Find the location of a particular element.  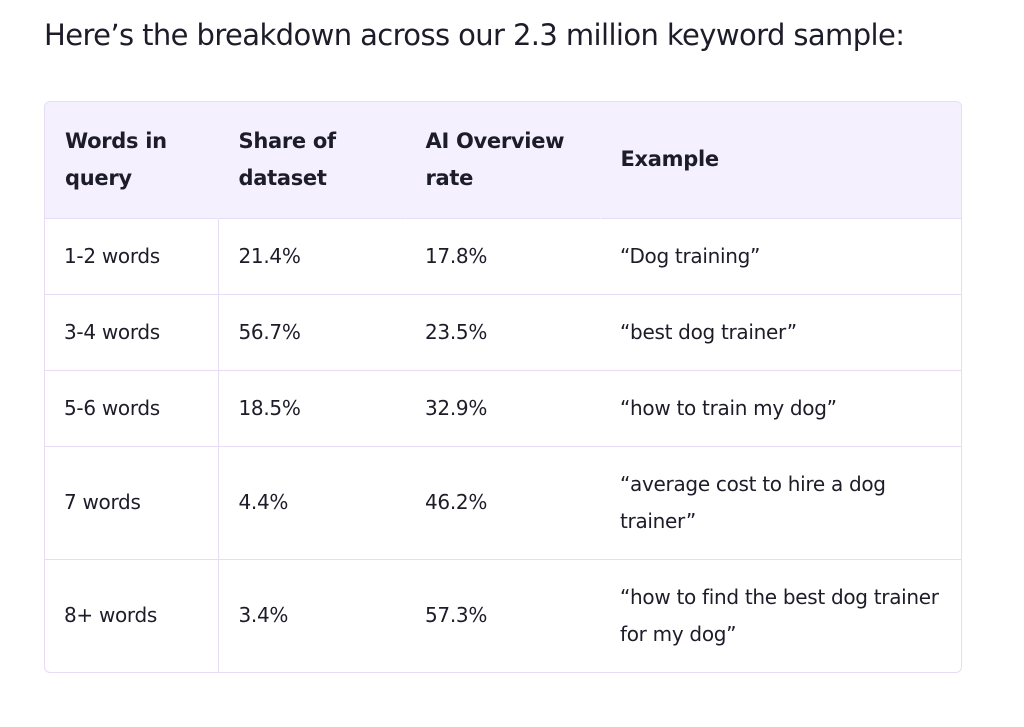

cell-share: 3.4% is located at coordinates (311, 615).